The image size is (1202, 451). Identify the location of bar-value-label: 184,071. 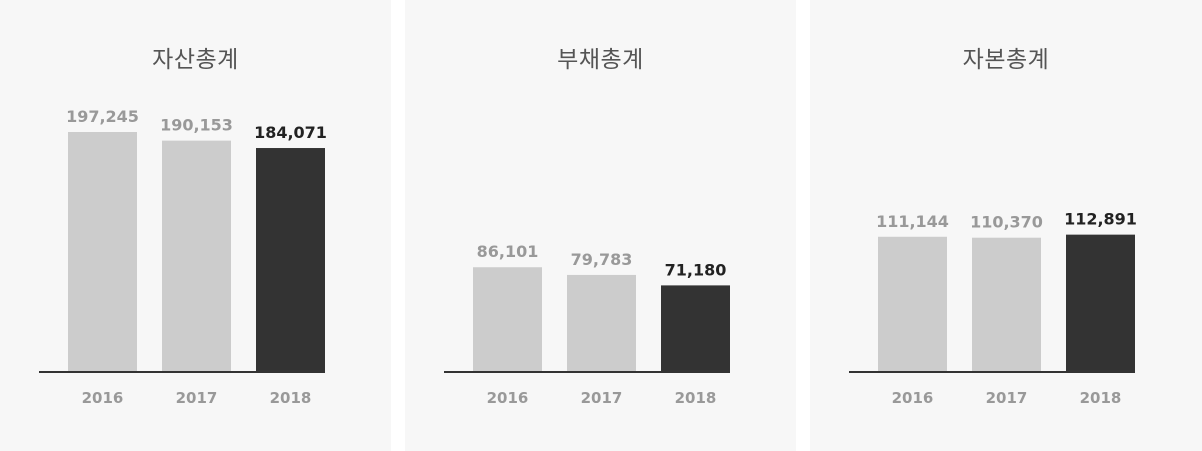
(290, 132).